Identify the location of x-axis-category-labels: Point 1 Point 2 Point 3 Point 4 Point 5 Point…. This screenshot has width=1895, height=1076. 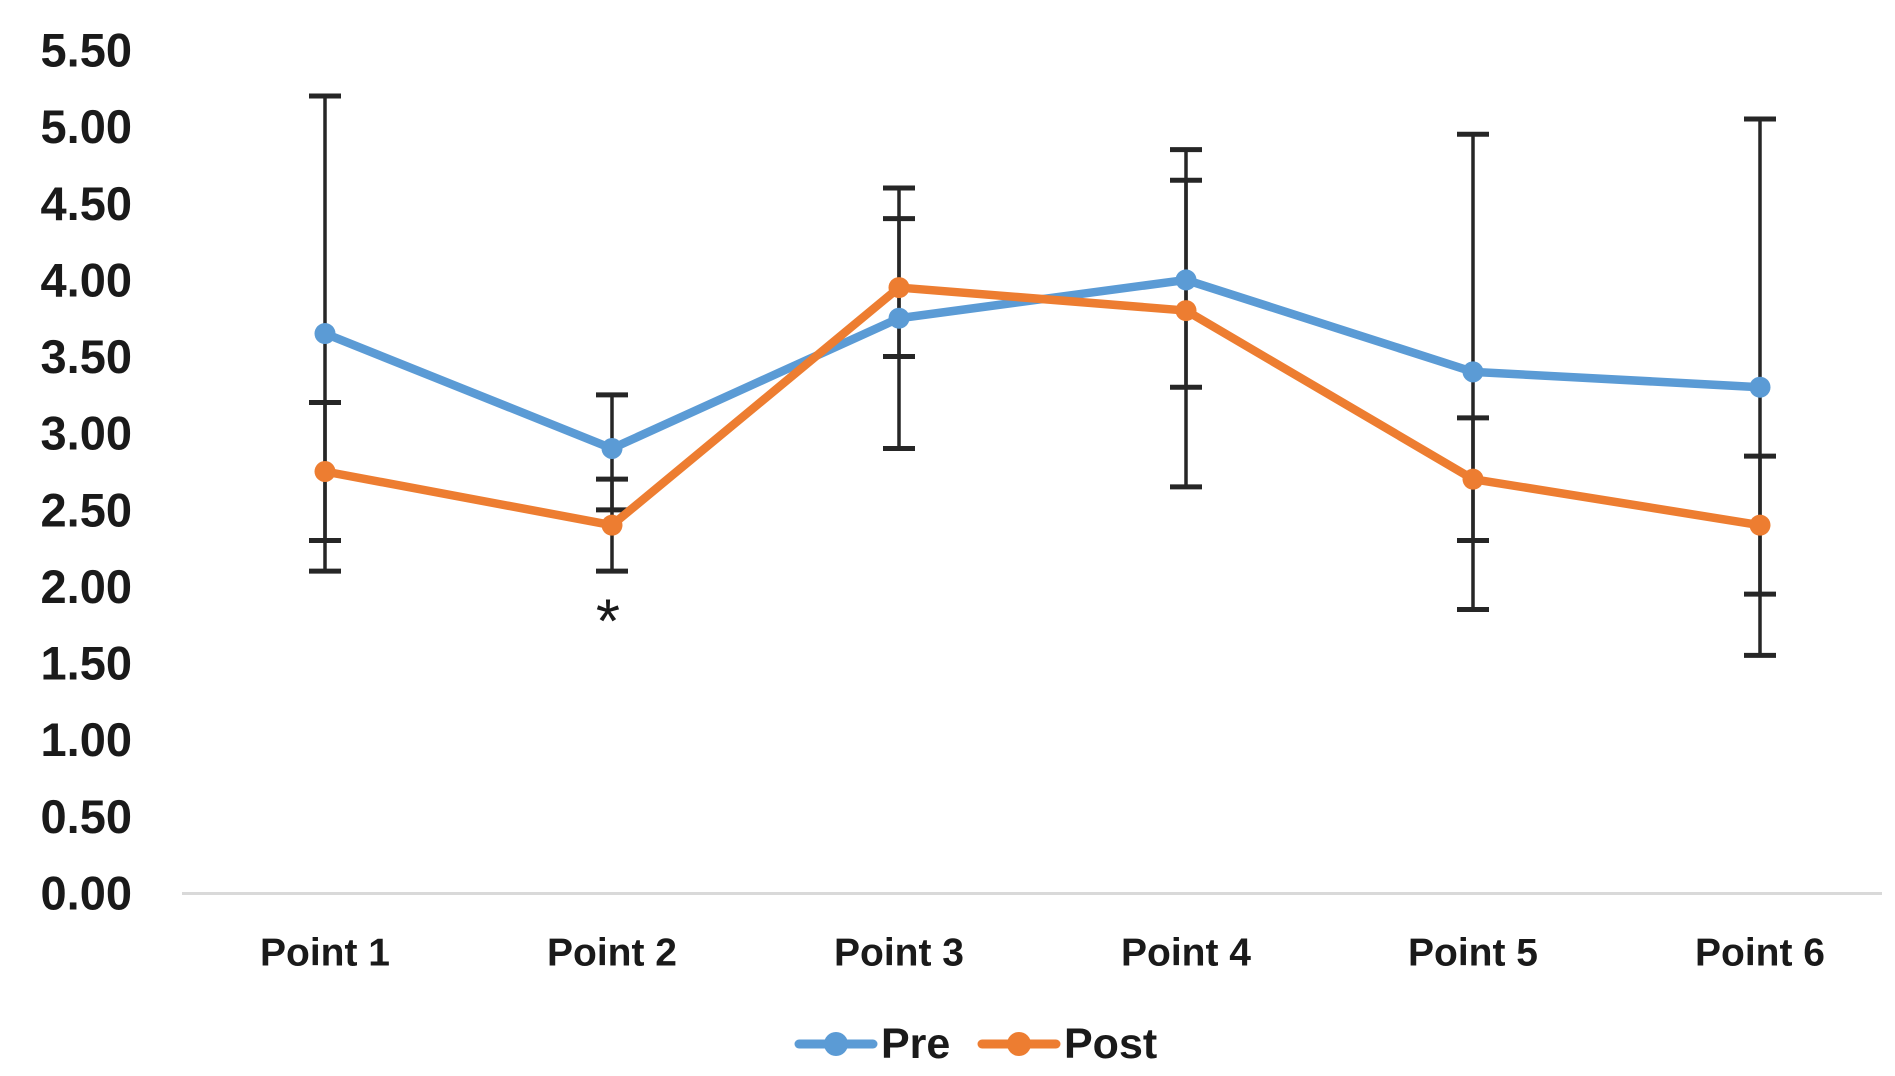
(1042, 953).